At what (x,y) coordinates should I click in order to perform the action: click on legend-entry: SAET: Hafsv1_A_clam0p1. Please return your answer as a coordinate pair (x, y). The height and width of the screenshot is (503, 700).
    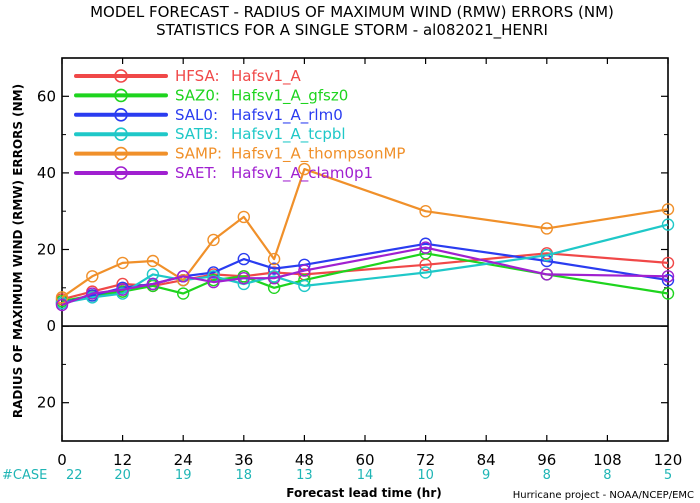
    Looking at the image, I should click on (223, 173).